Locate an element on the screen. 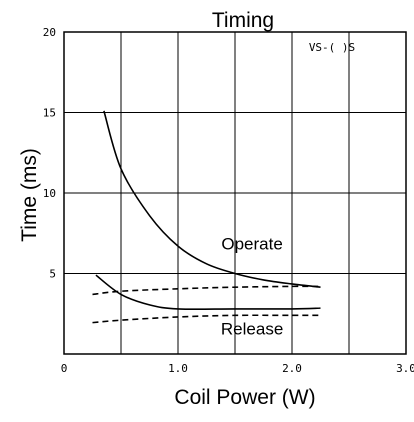 The height and width of the screenshot is (422, 414). x-tick-label: 3.0 is located at coordinates (405, 368).